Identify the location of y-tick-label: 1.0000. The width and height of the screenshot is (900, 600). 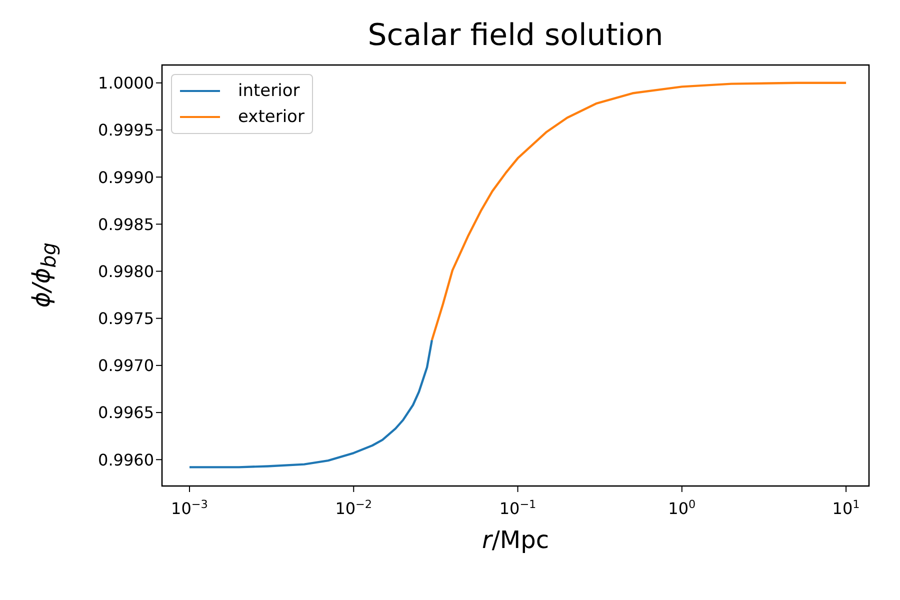
(126, 83).